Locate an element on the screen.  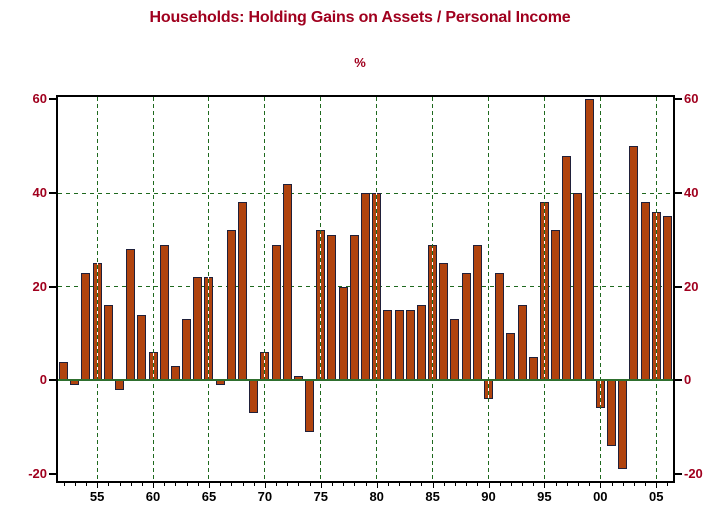
x-axis-label-2005: 05 is located at coordinates (656, 496).